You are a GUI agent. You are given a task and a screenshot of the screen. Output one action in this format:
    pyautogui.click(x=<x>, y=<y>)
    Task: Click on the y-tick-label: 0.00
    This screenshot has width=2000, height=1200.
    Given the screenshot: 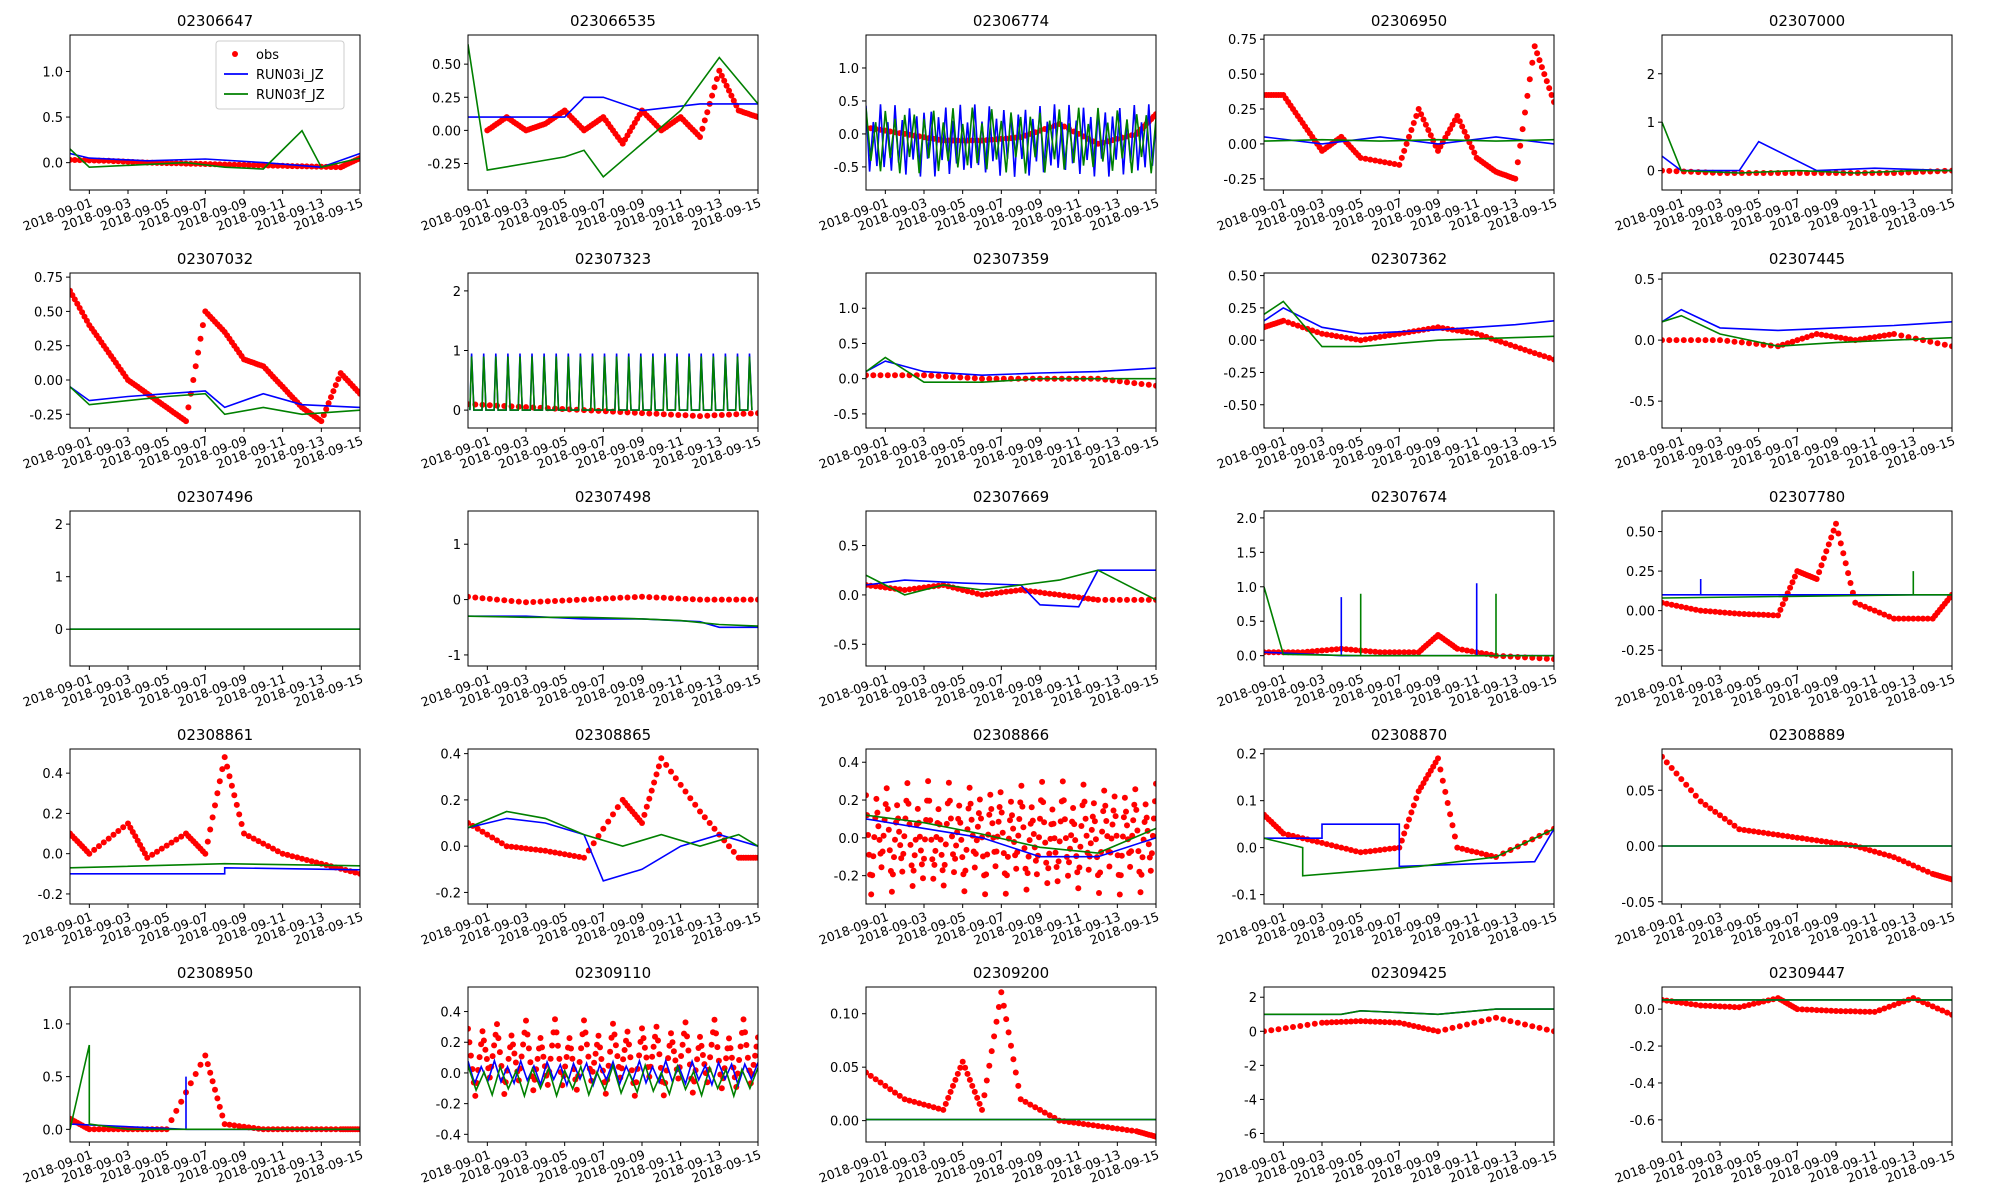 What is the action you would take?
    pyautogui.click(x=1242, y=341)
    